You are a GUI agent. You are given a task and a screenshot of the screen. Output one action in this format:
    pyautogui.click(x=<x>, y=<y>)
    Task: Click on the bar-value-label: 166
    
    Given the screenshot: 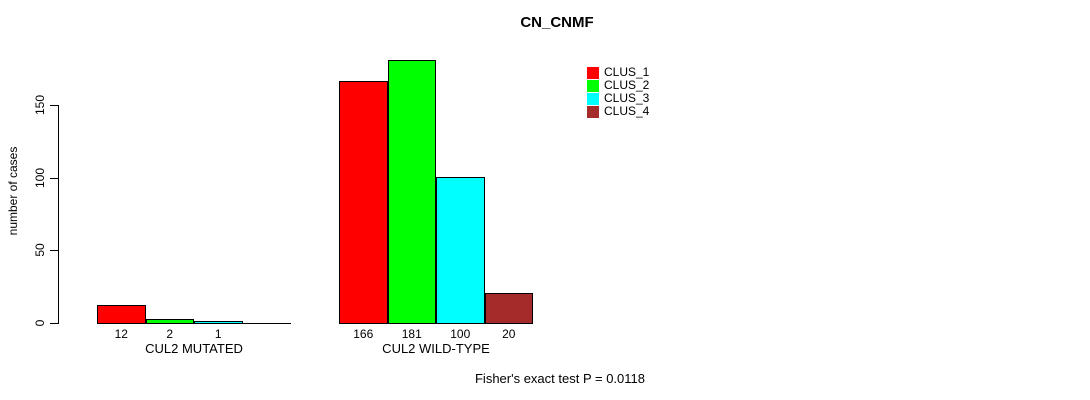 What is the action you would take?
    pyautogui.click(x=363, y=334)
    